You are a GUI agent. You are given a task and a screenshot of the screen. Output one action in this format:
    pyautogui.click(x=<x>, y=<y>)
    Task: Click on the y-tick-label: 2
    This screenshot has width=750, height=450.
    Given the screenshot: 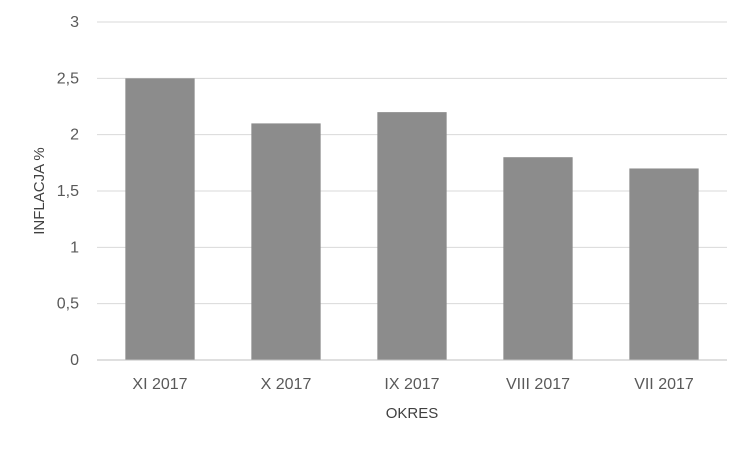 What is the action you would take?
    pyautogui.click(x=74, y=135)
    